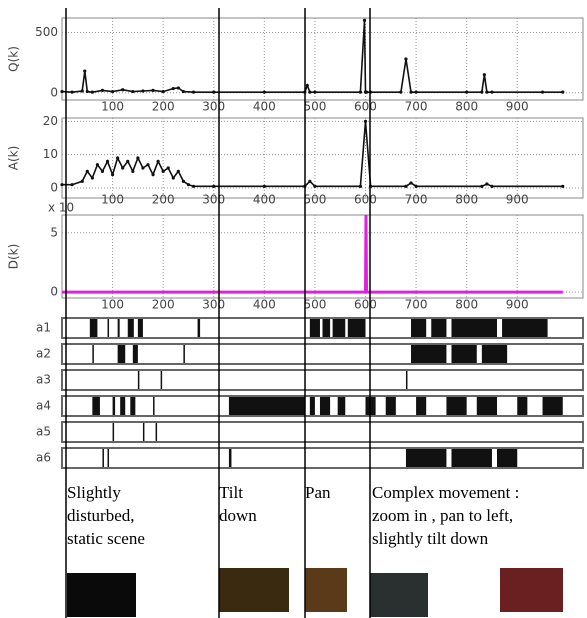 The height and width of the screenshot is (618, 587). What do you see at coordinates (43, 328) in the screenshot?
I see `row-label: a1` at bounding box center [43, 328].